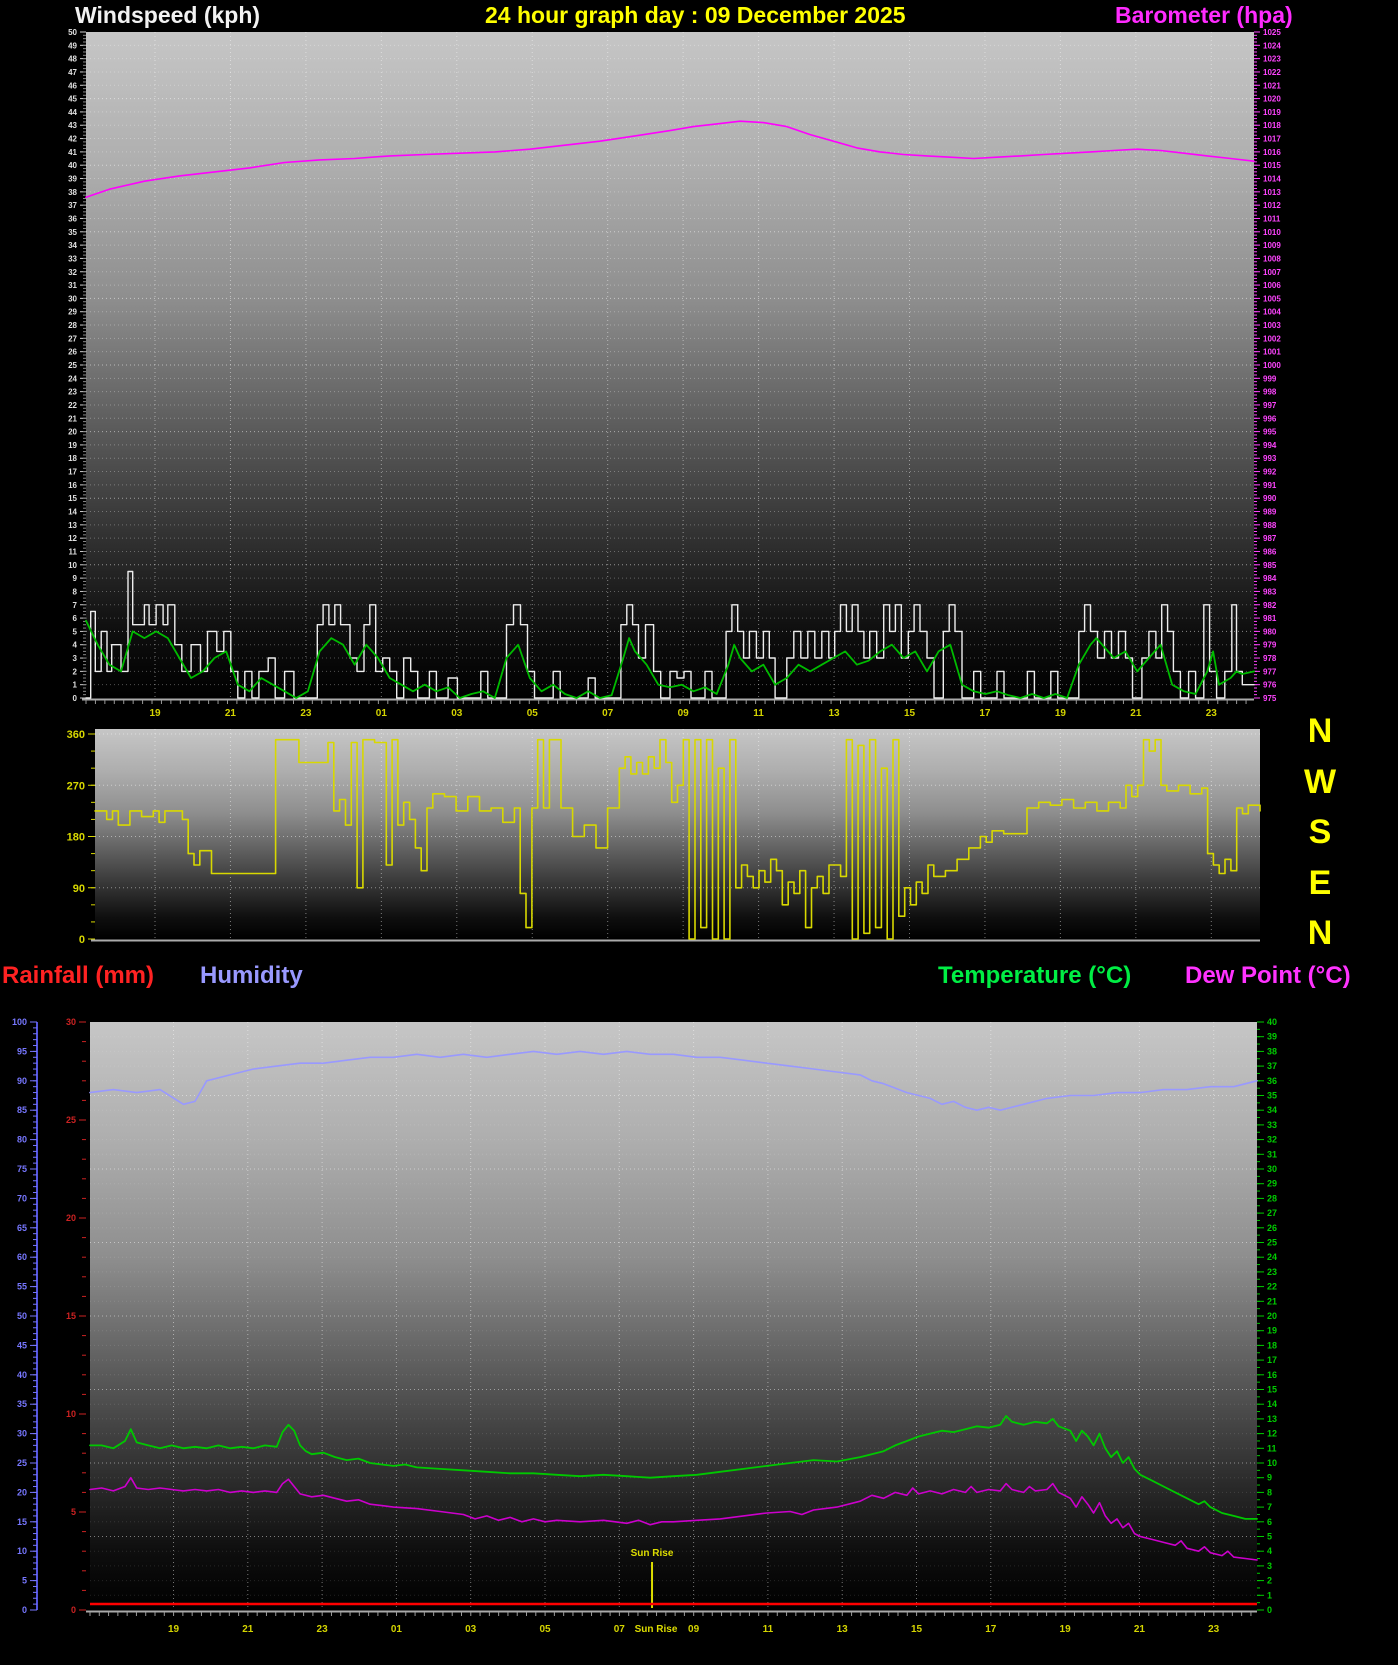 The height and width of the screenshot is (1665, 1398). I want to click on svg-text: 1, so click(1269, 1595).